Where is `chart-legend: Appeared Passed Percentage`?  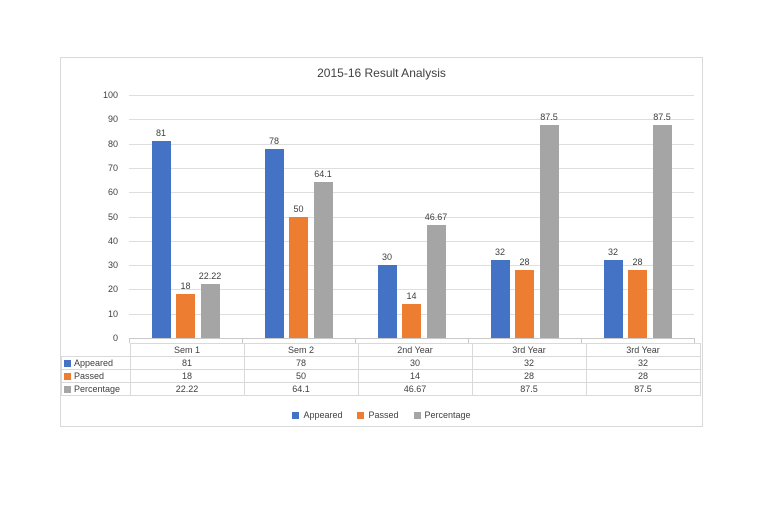 chart-legend: Appeared Passed Percentage is located at coordinates (381, 415).